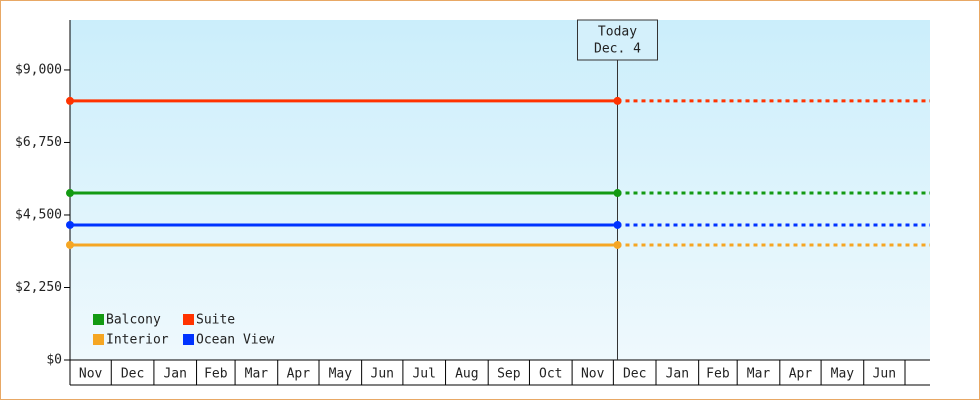 The width and height of the screenshot is (980, 400). I want to click on legend-label: Suite, so click(215, 320).